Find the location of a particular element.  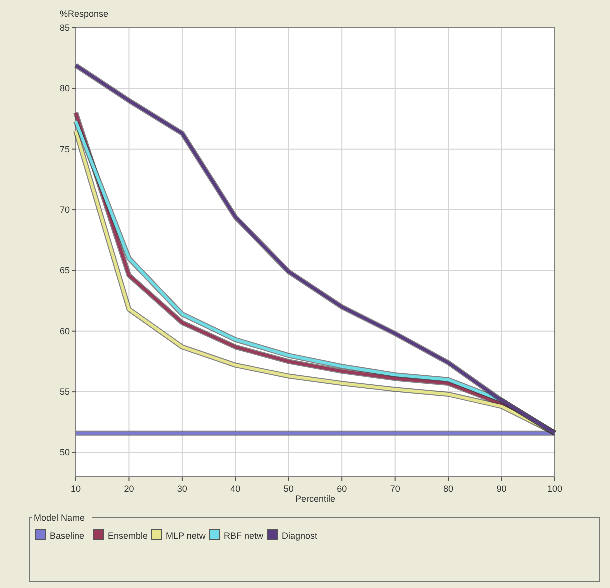

legend-label: RBF netw is located at coordinates (244, 536).